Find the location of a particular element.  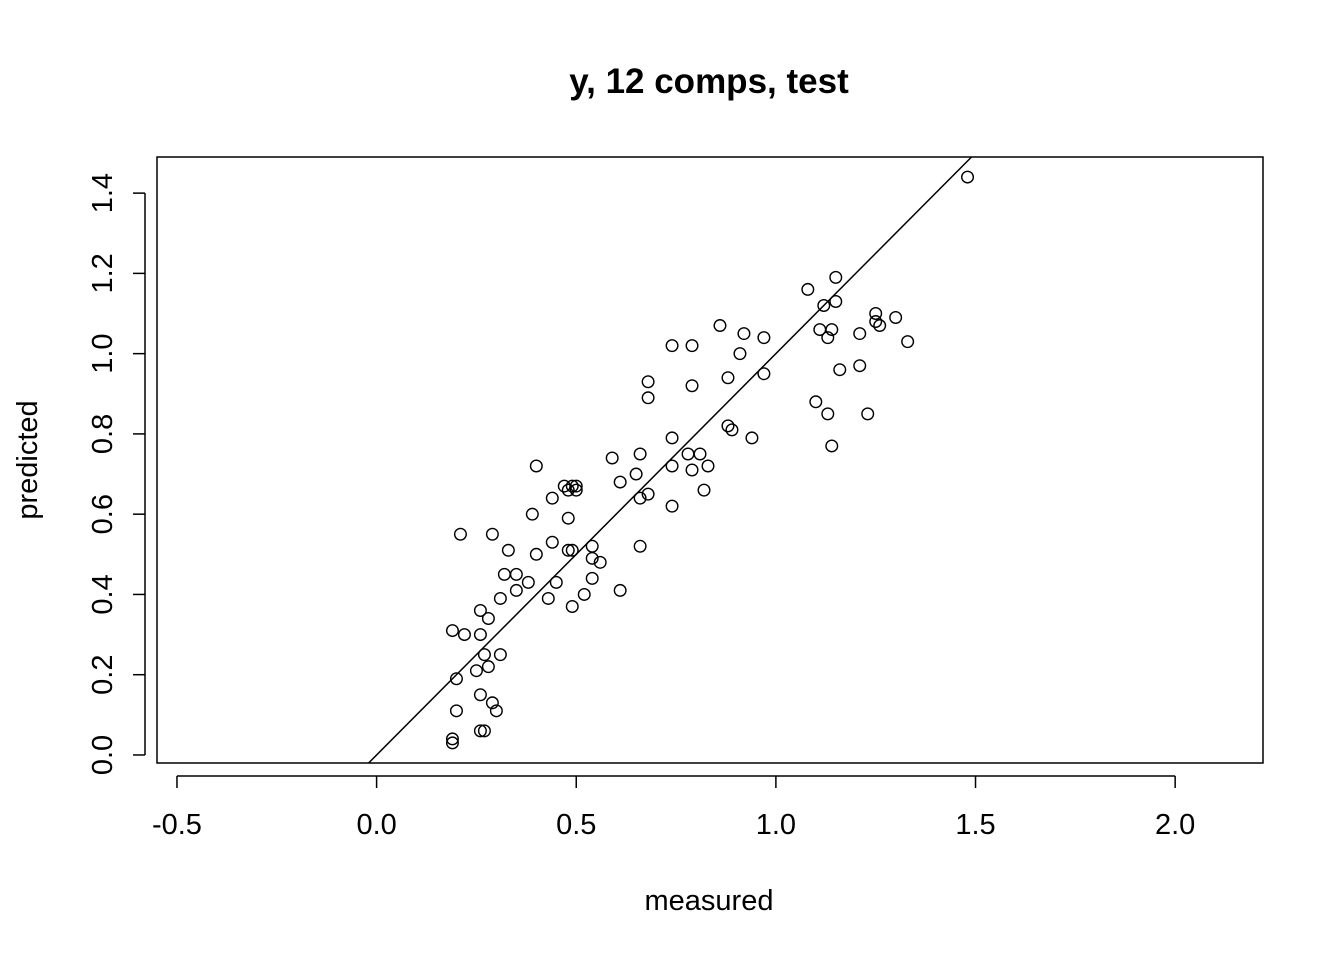

y-axis: 0.0 0.2 0.4 0.6 0.8 1.0 1.2 1.4 is located at coordinates (116, 474).